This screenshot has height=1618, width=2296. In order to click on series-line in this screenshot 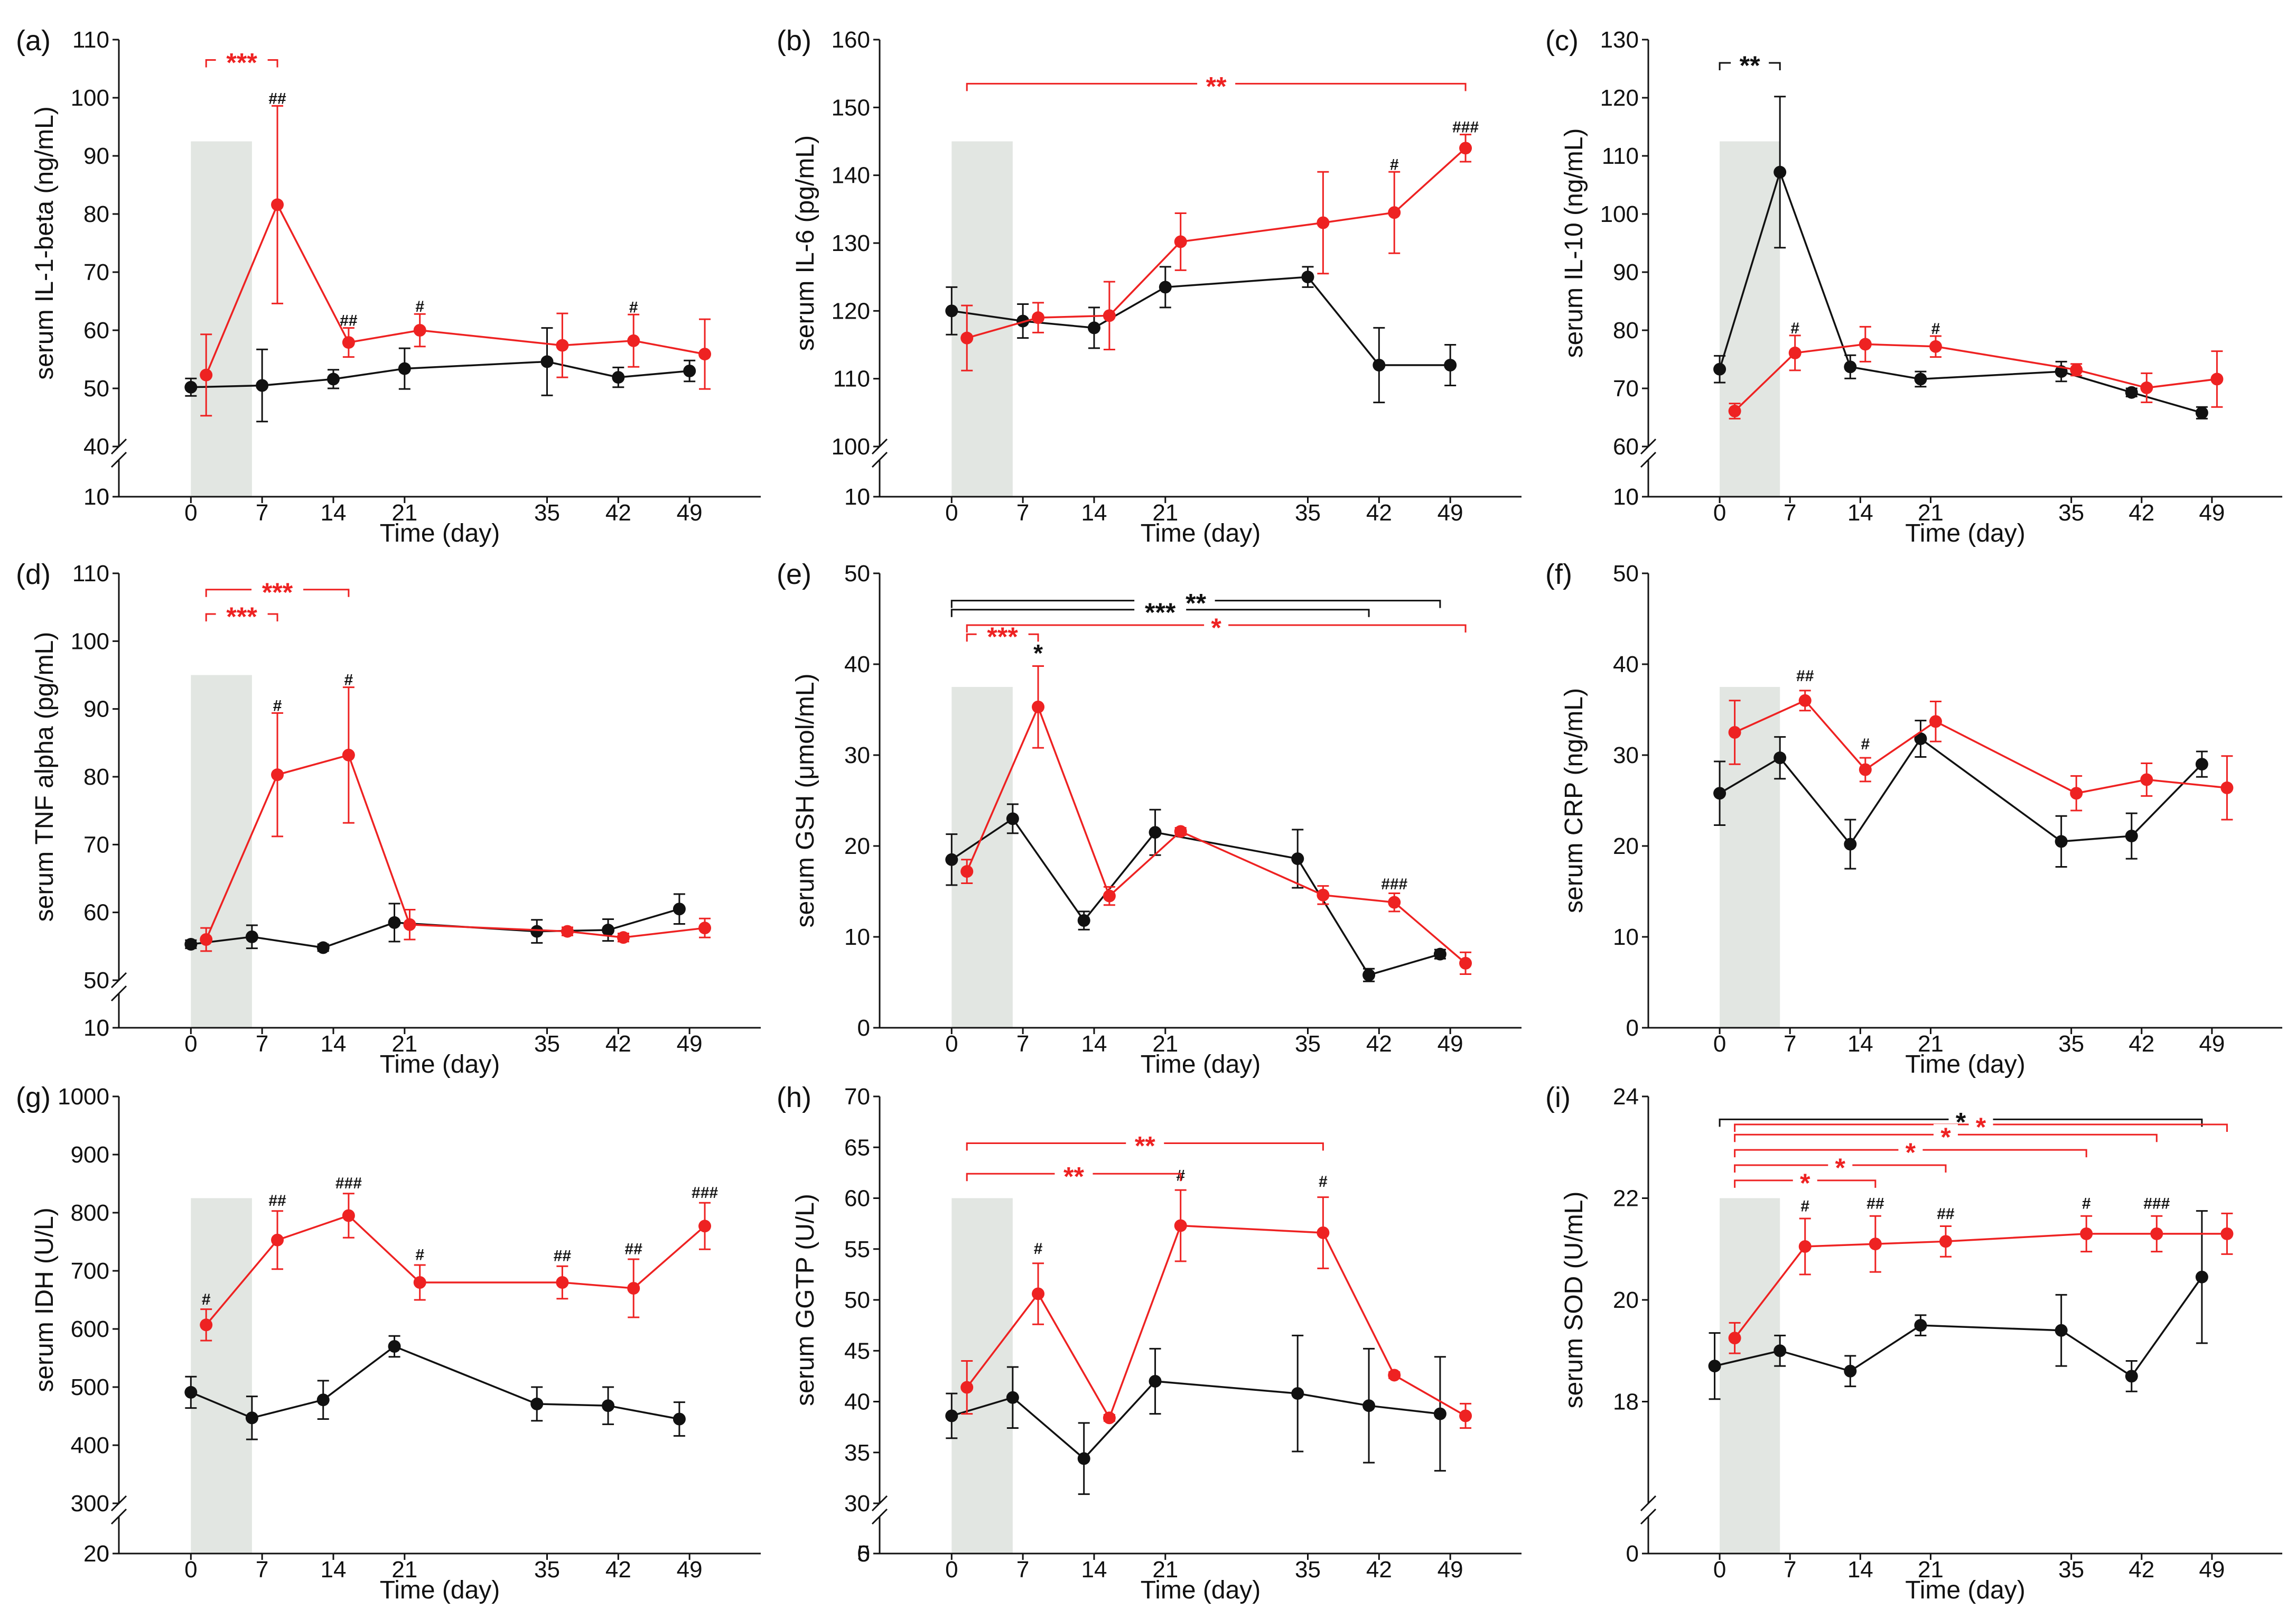, I will do `click(455, 847)`.